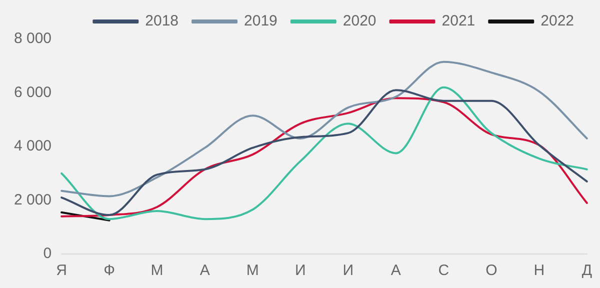 The width and height of the screenshot is (600, 288). Describe the element at coordinates (61, 271) in the screenshot. I see `x-tick-label: Я` at that location.